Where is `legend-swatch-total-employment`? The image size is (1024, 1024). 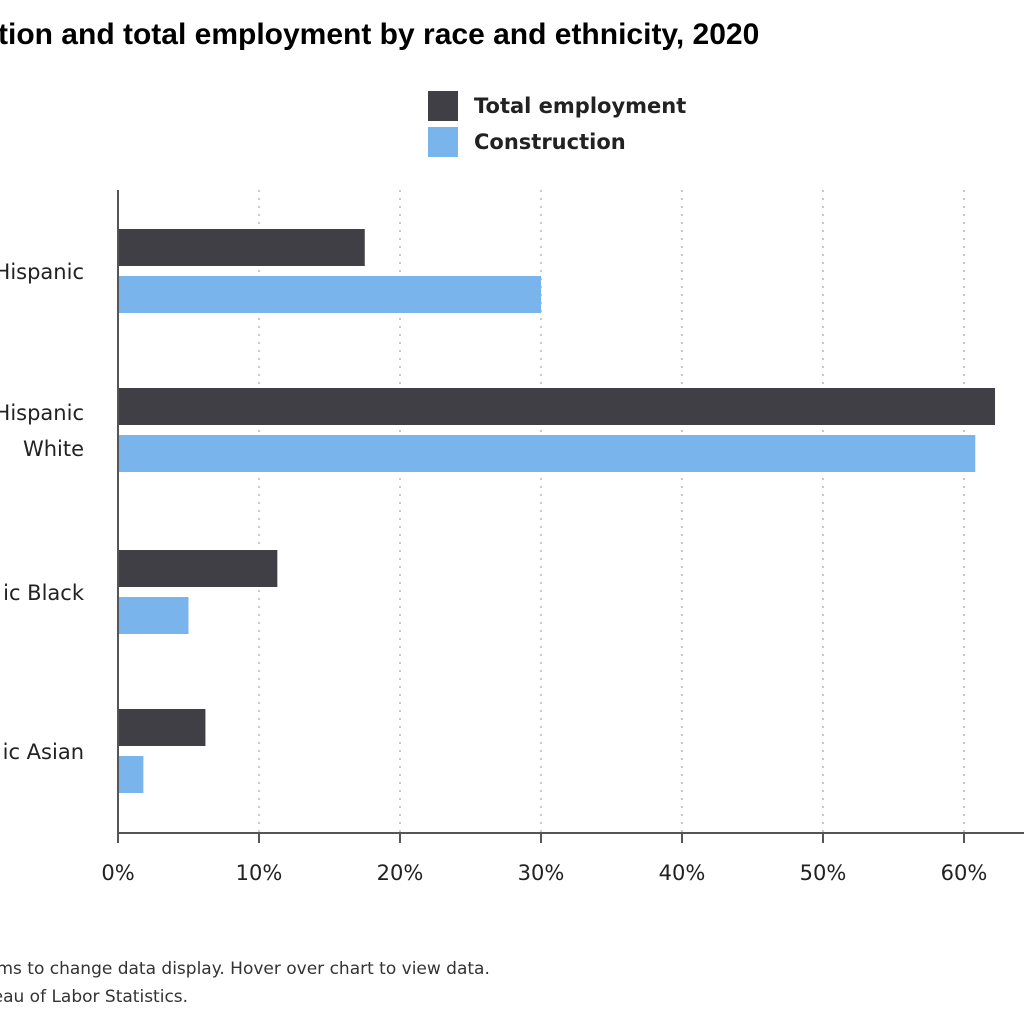 legend-swatch-total-employment is located at coordinates (443, 106).